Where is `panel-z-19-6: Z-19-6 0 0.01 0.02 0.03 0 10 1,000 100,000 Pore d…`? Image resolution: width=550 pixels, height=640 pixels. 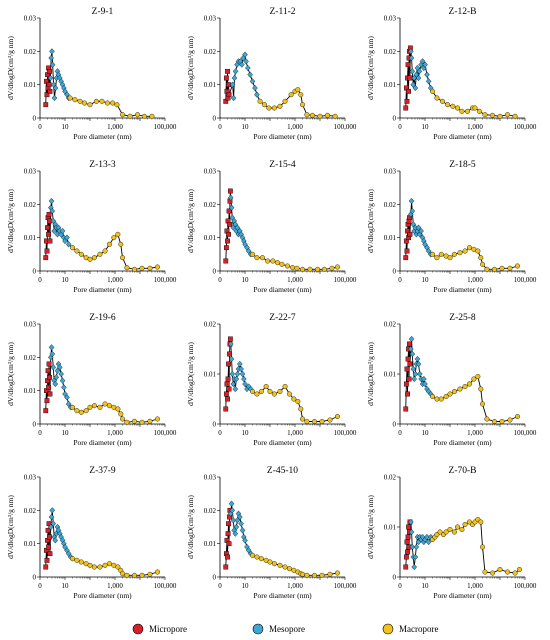
panel-z-19-6: Z-19-6 0 0.01 0.02 0.03 0 10 1,000 100,000 Pore d… is located at coordinates (91, 380).